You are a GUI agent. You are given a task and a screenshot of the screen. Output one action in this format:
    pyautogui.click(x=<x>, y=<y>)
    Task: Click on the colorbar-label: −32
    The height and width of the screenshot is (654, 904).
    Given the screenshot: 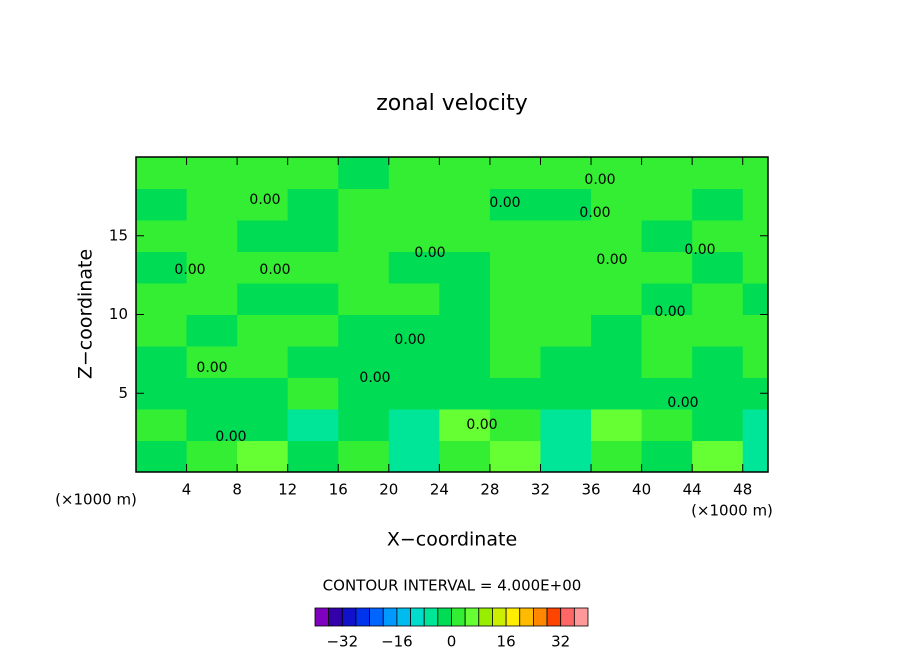 What is the action you would take?
    pyautogui.click(x=342, y=642)
    